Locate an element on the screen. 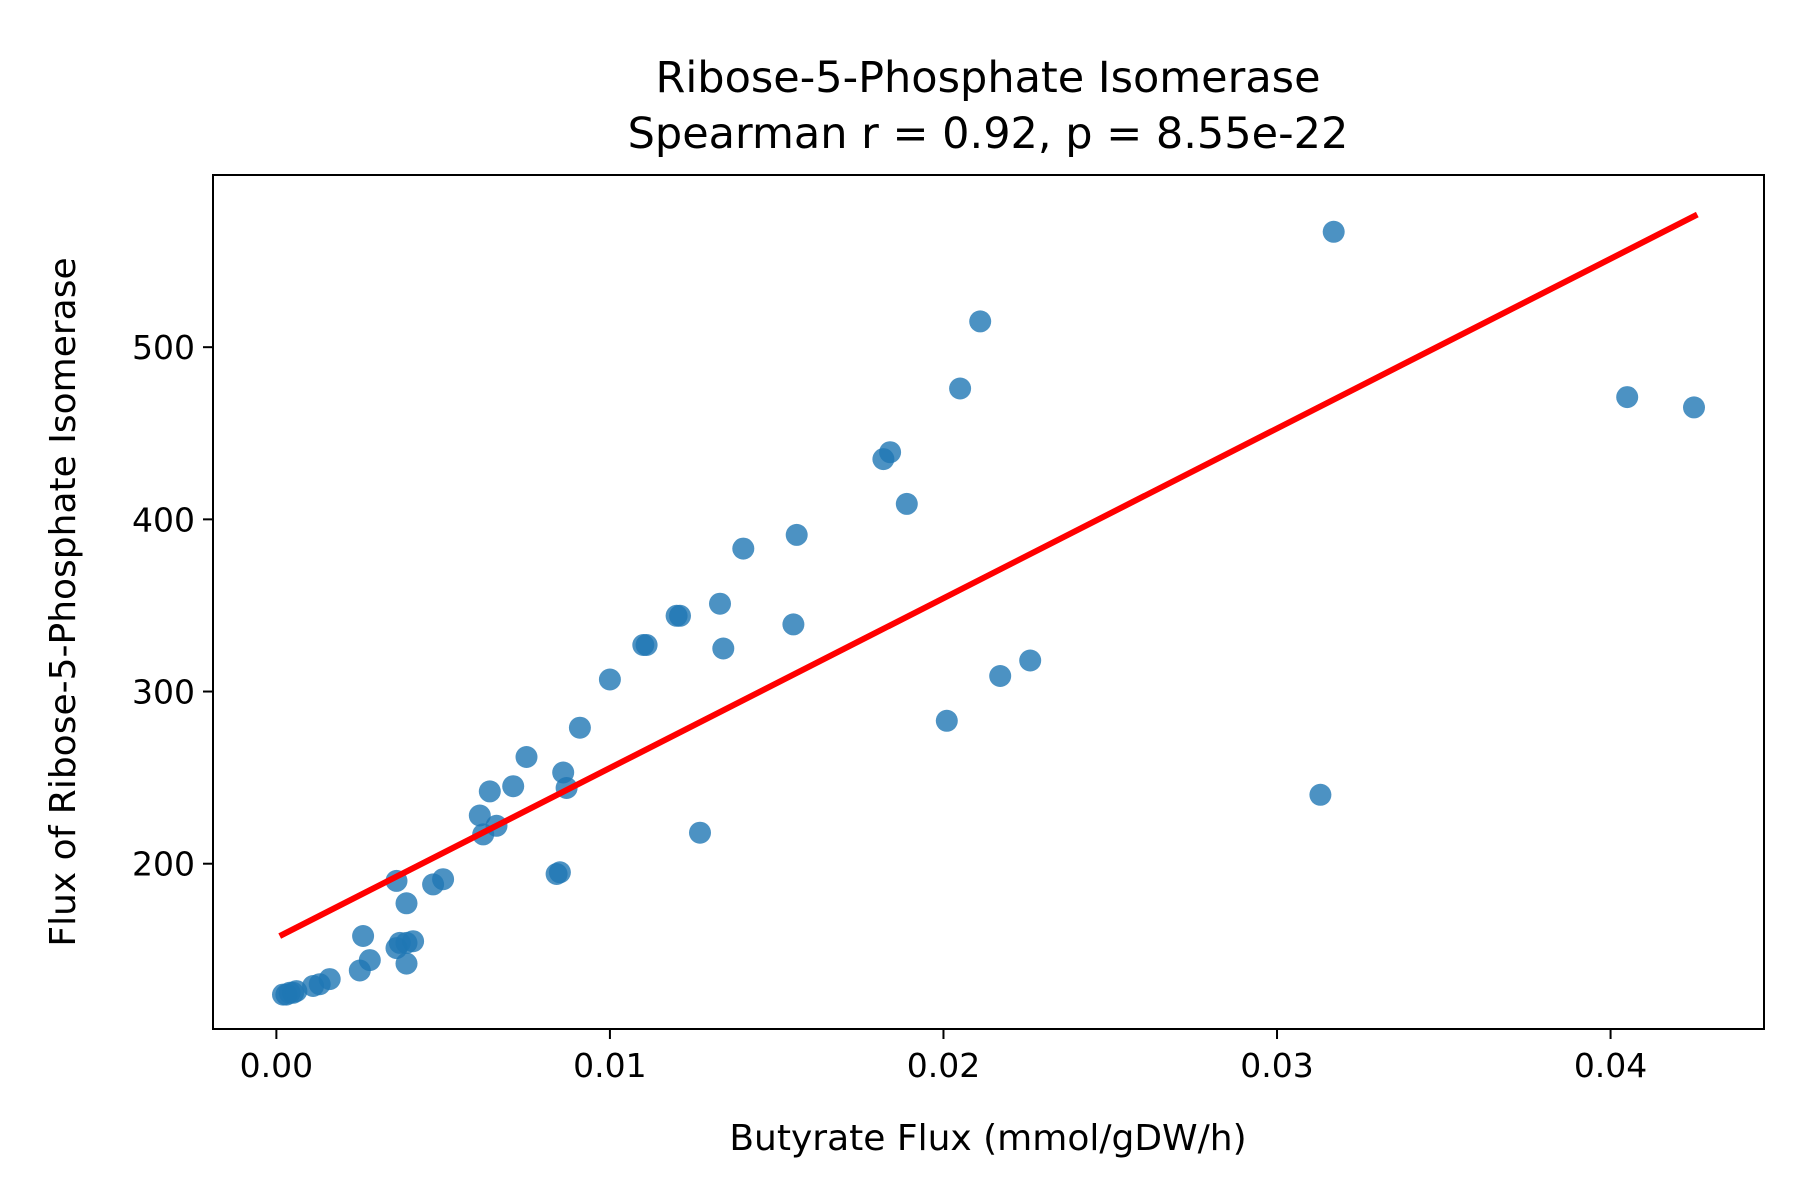 This screenshot has height=1200, width=1800. x-tick-label: 0.01 is located at coordinates (609, 1065).